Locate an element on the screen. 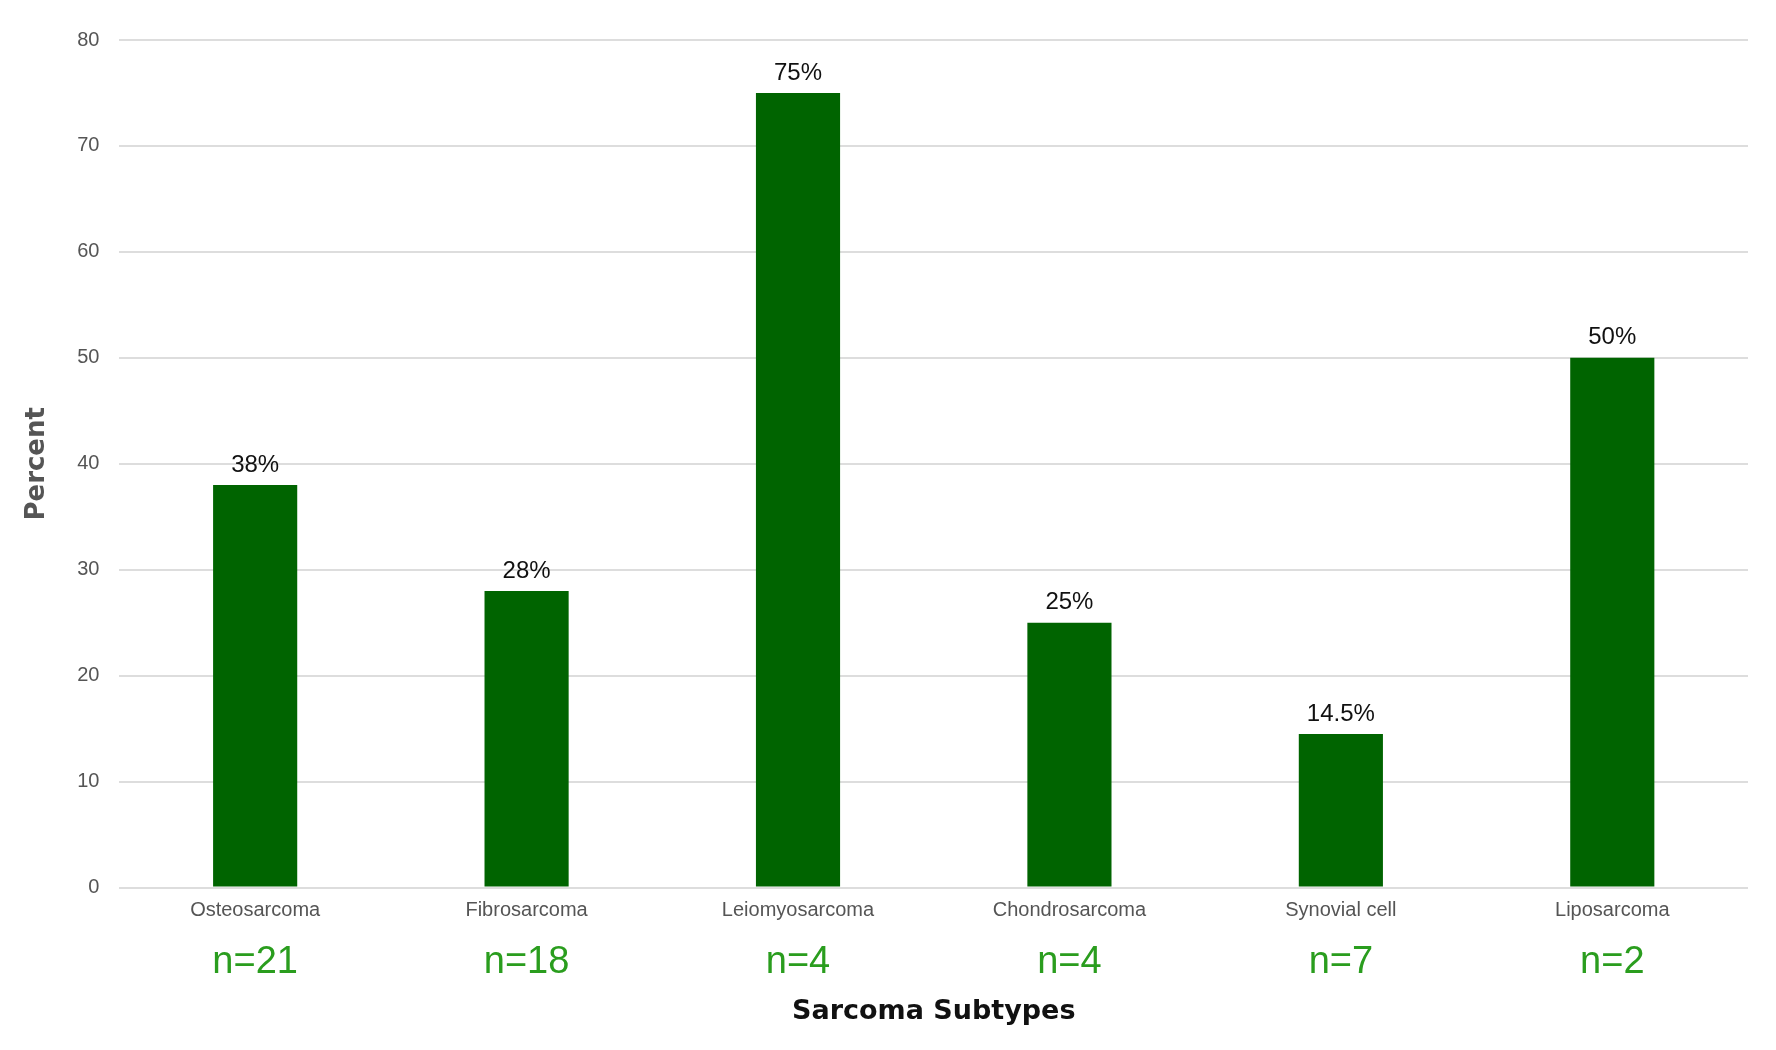  y-tick-label: 40 is located at coordinates (88, 462).